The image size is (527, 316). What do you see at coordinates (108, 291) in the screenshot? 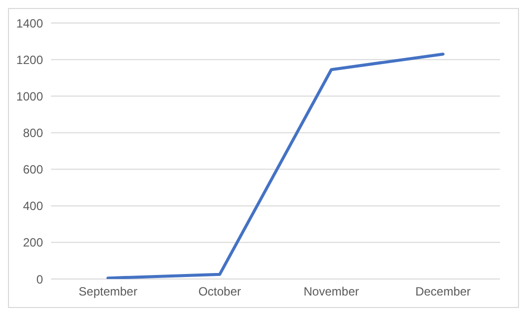
I see `x-tick-label: September` at bounding box center [108, 291].